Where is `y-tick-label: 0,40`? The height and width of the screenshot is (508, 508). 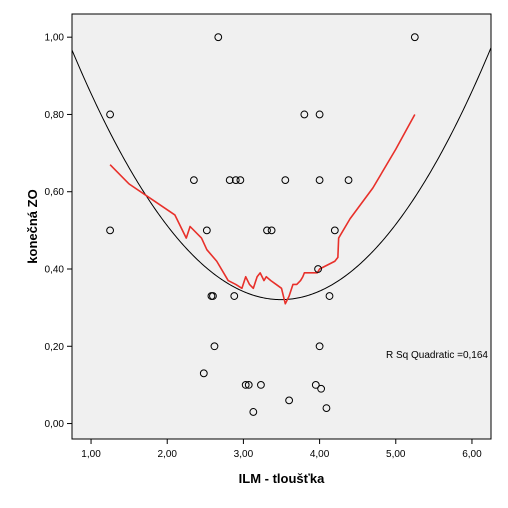 y-tick-label: 0,40 is located at coordinates (55, 270).